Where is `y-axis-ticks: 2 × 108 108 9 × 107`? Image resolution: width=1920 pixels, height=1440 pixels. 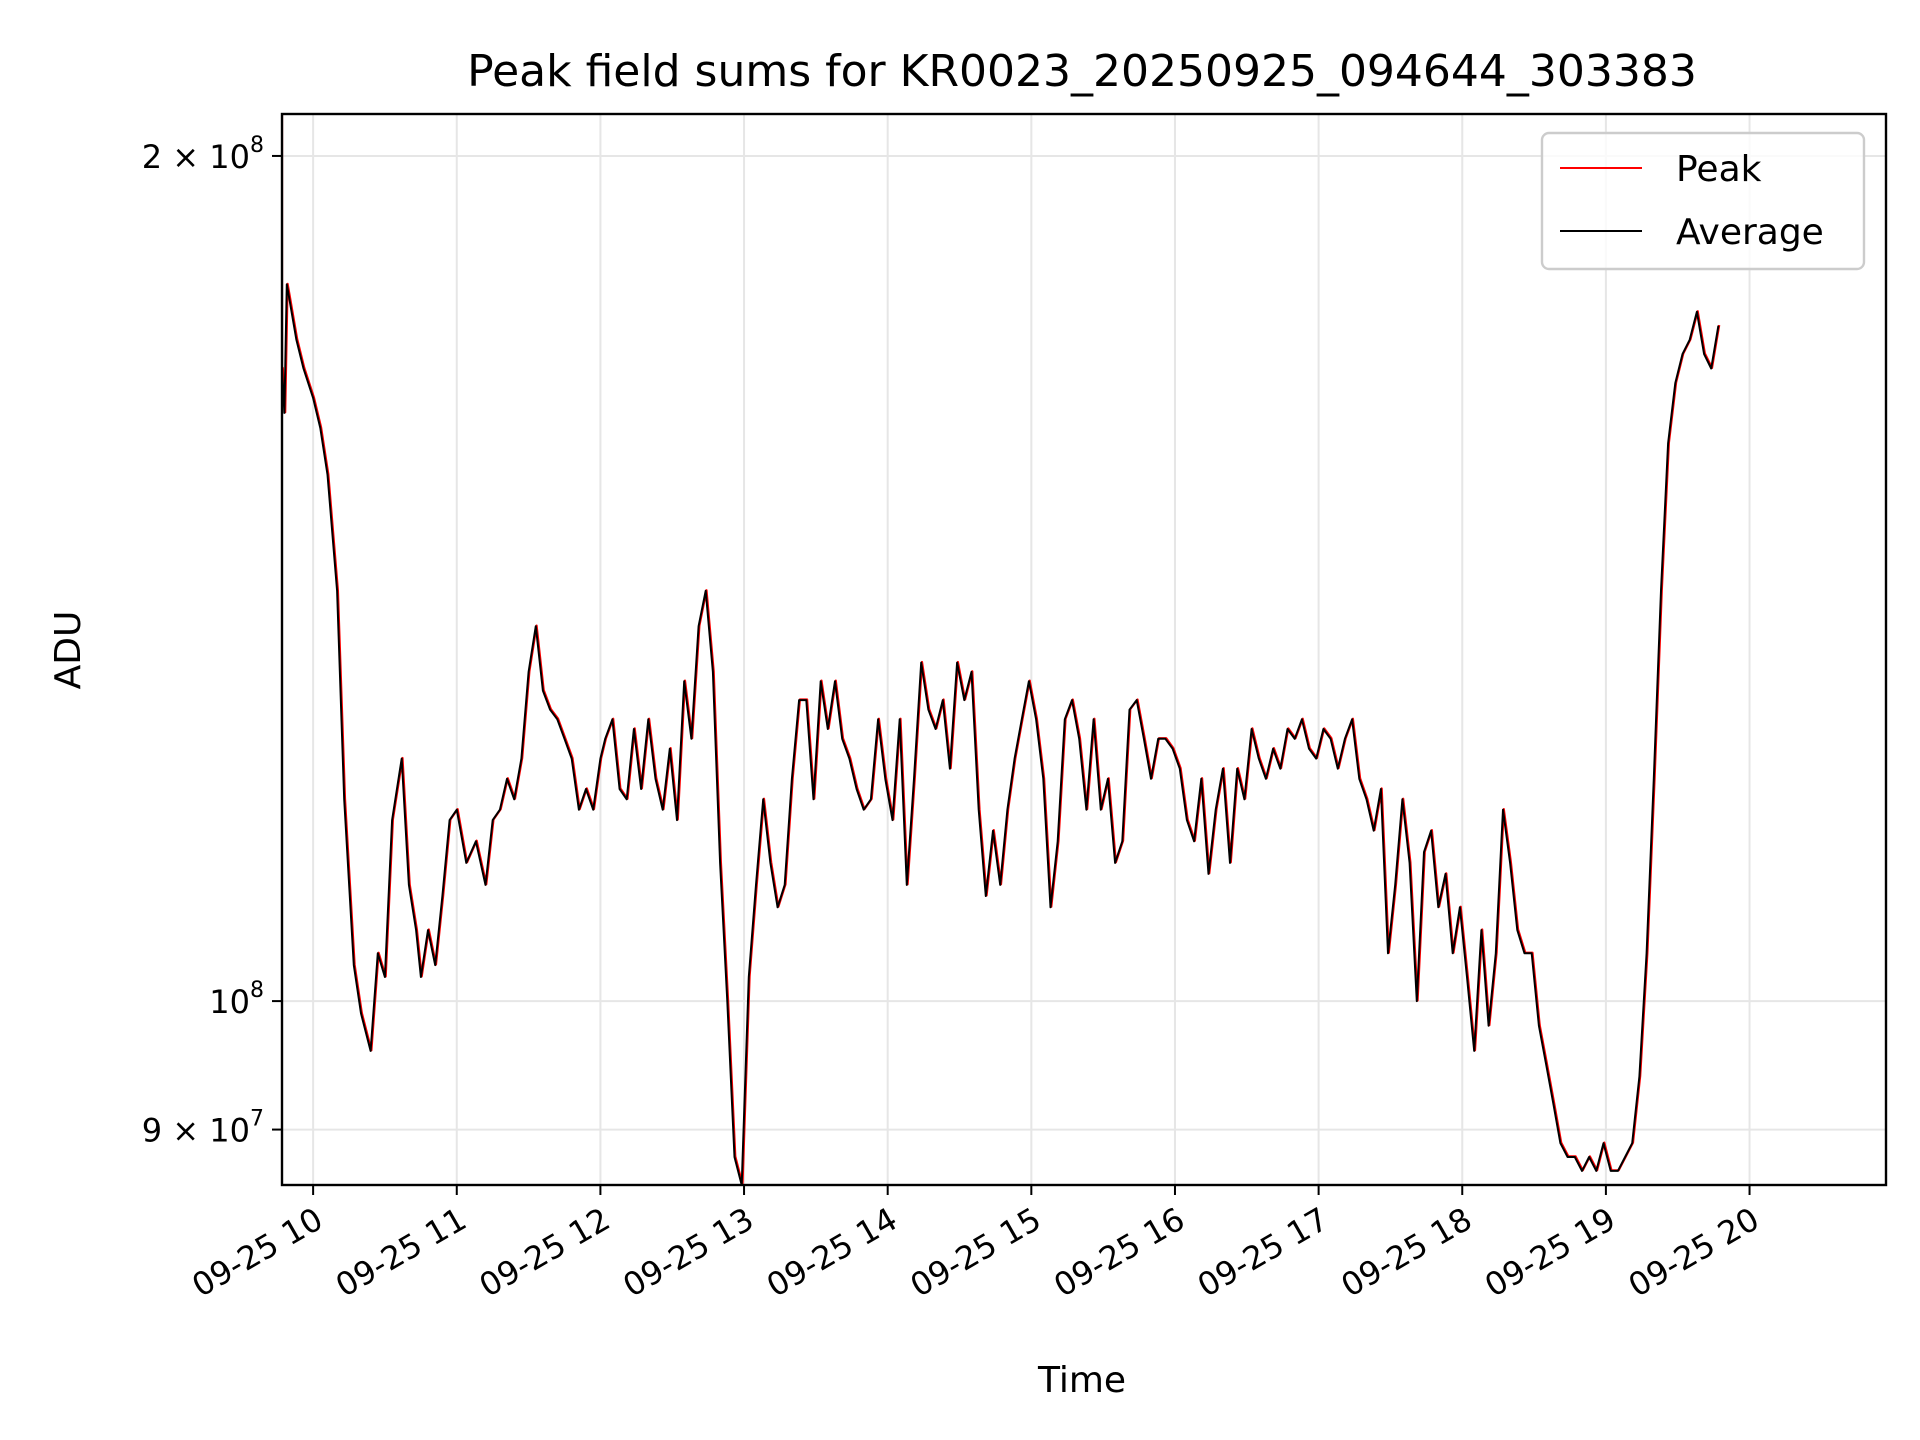
y-axis-ticks: 2 × 108 108 9 × 107 is located at coordinates (212, 641).